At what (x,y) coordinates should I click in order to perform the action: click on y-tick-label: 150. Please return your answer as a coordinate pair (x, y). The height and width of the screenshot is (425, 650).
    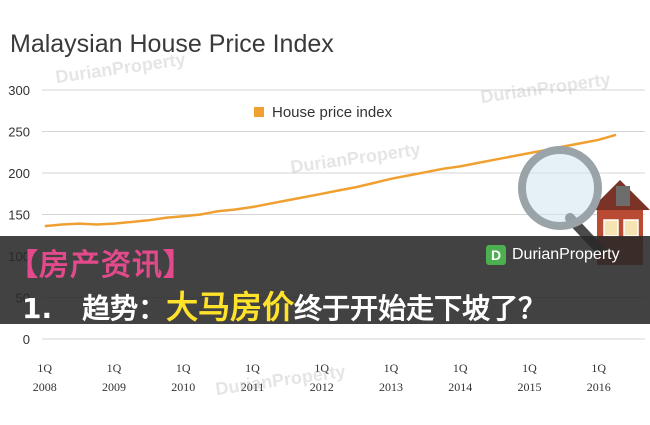
    Looking at the image, I should click on (19, 215).